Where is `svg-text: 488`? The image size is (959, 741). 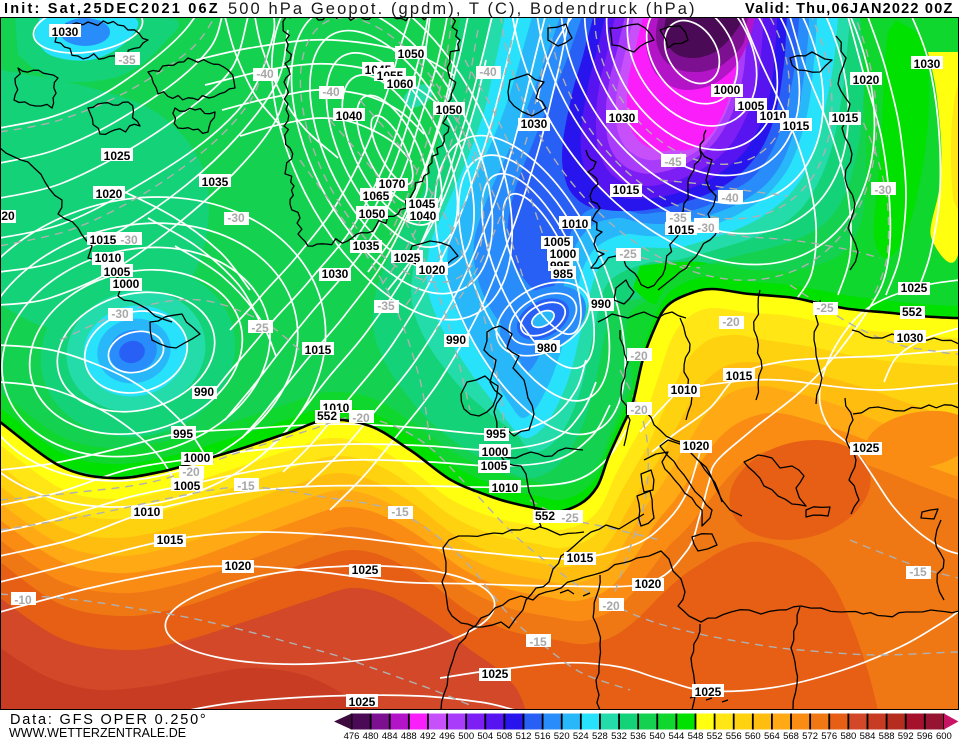 svg-text: 488 is located at coordinates (409, 736).